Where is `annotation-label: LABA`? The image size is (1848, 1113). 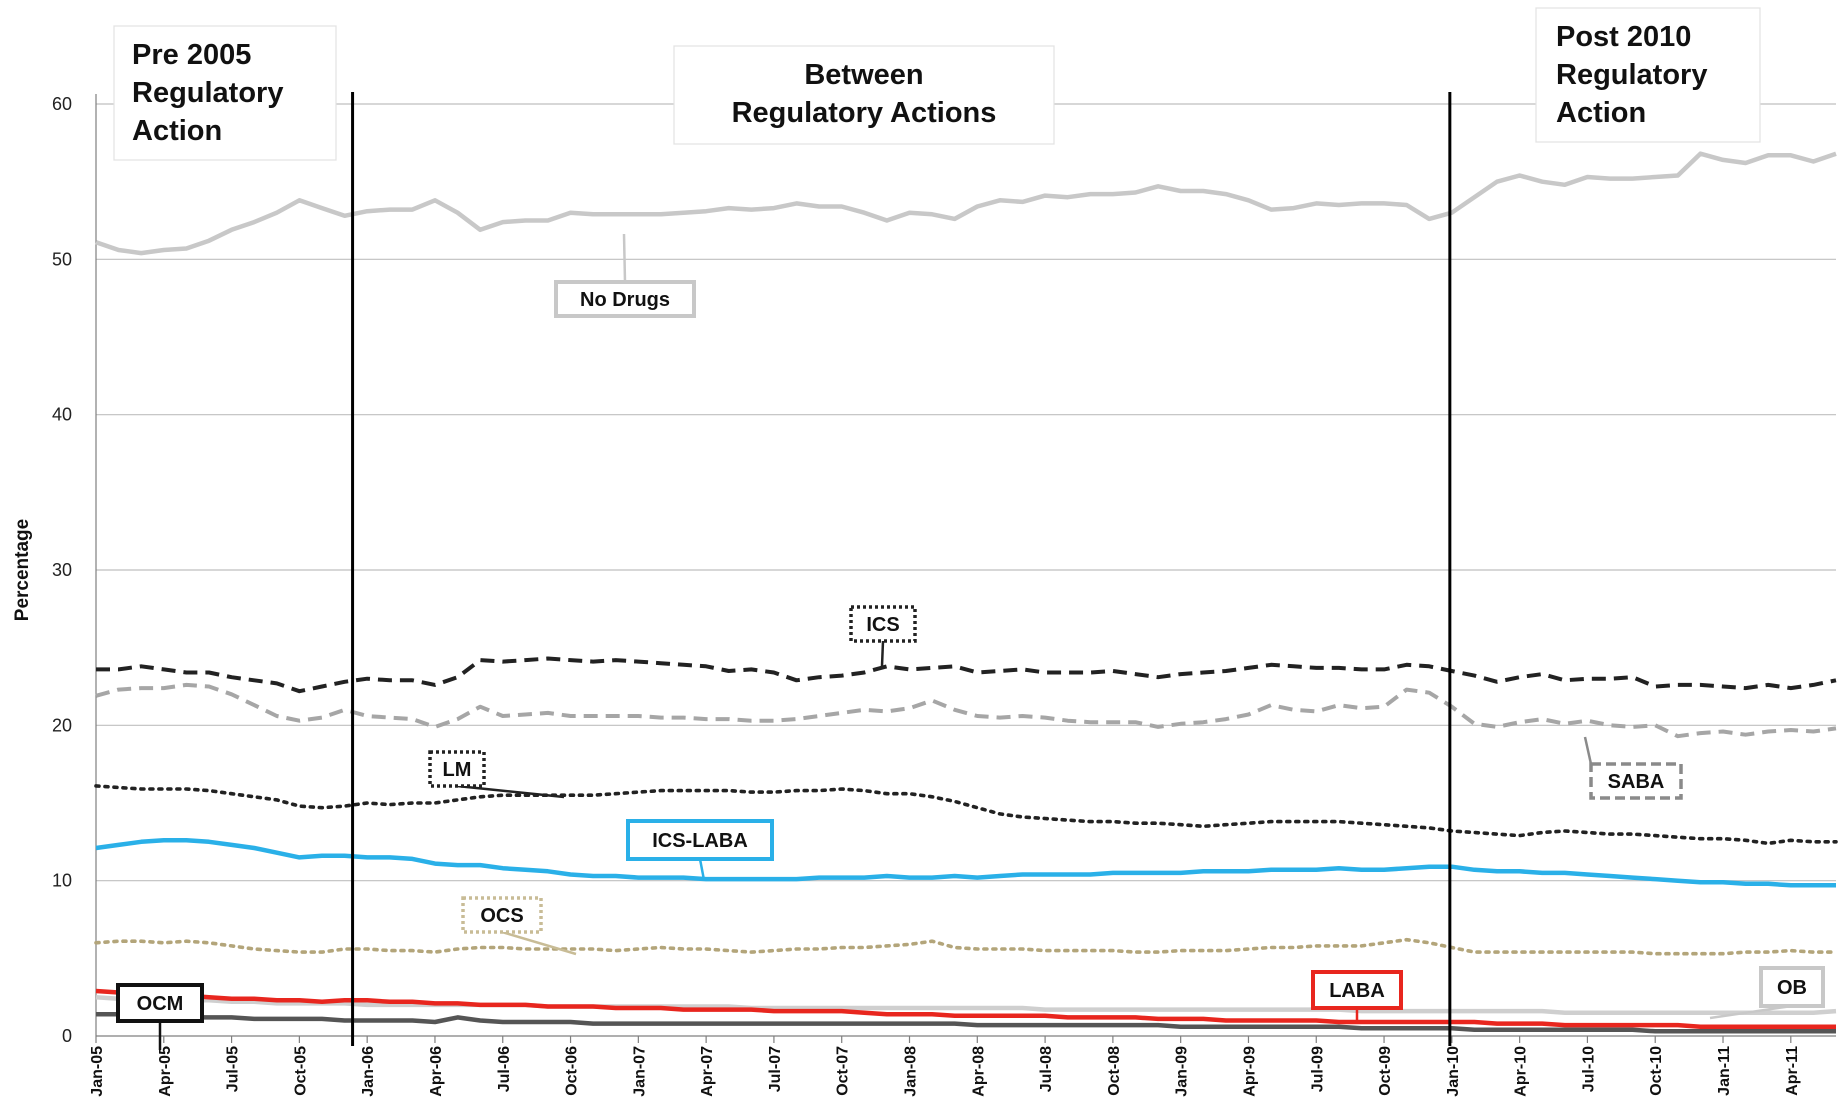 annotation-label: LABA is located at coordinates (1357, 991).